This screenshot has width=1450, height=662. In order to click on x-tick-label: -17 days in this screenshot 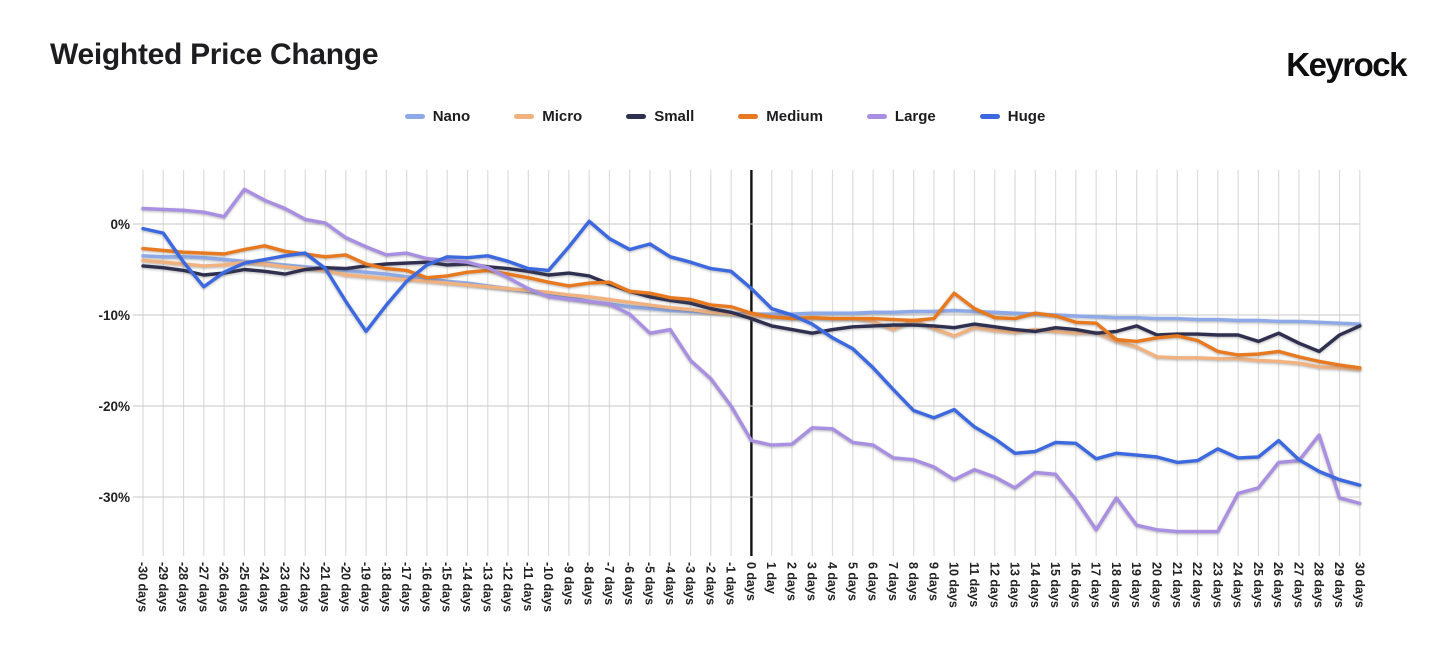, I will do `click(406, 587)`.